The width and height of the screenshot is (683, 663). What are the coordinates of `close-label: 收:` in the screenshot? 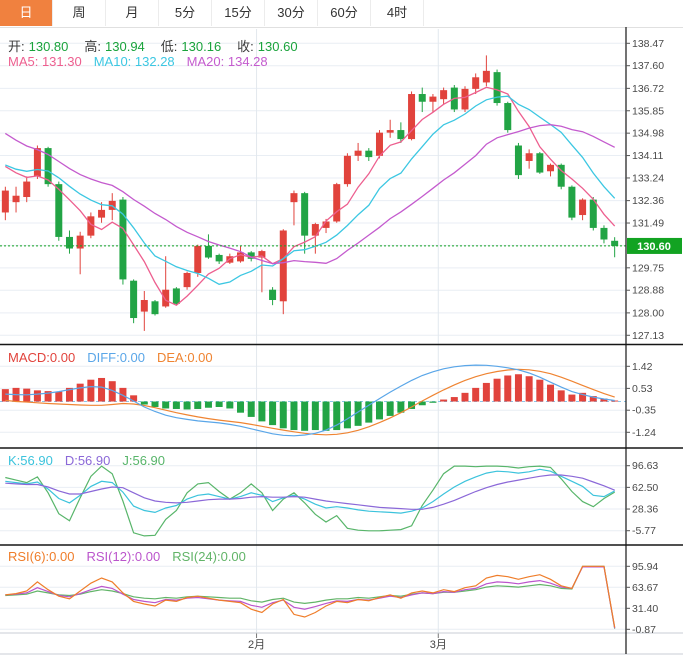 It's located at (245, 46).